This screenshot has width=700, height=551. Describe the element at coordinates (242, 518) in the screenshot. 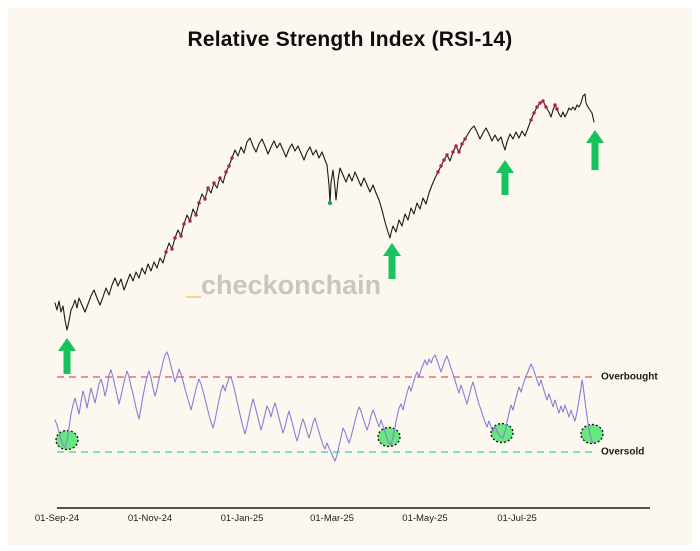

I see `x-tick-label: 01-Jan-25` at that location.